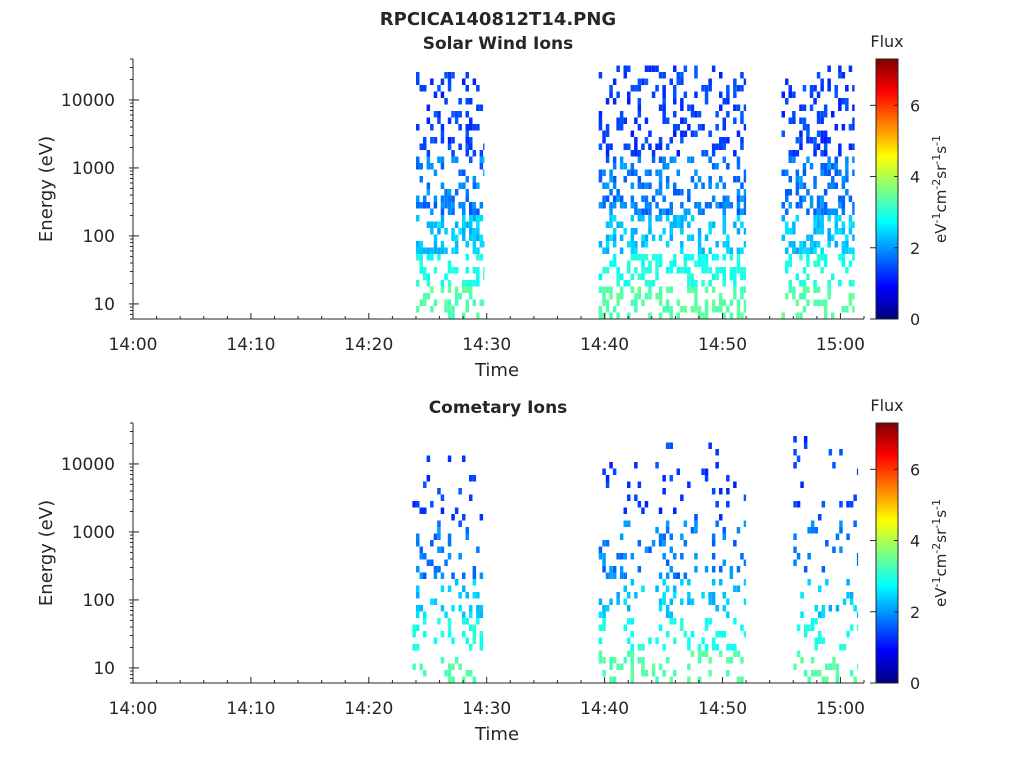 This screenshot has height=768, width=1024. Describe the element at coordinates (486, 709) in the screenshot. I see `x-tick-label: 14:30` at that location.